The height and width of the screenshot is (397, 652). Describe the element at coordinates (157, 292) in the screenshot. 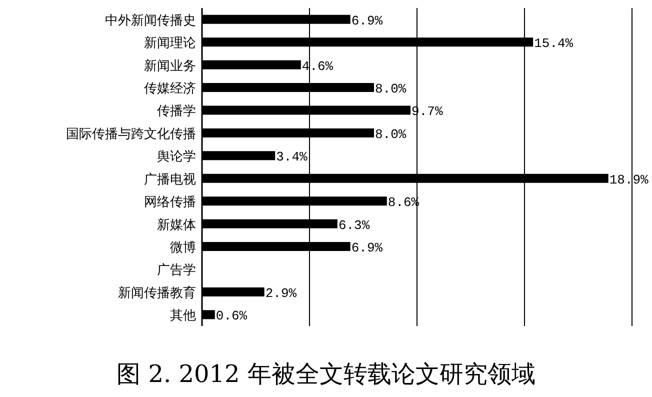

I see `y-tick-label: 新闻传播教育` at that location.